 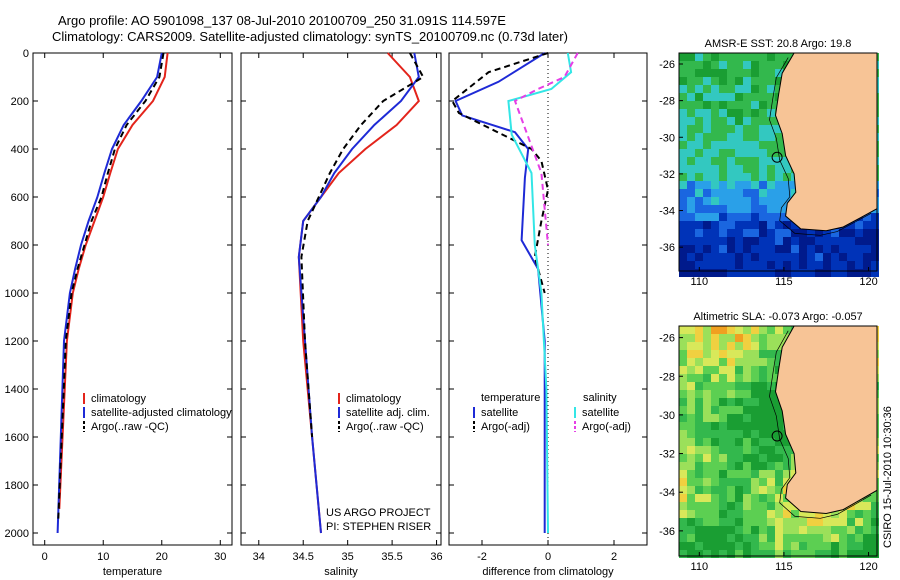 I want to click on diff-xtick-label: 0, so click(x=548, y=557).